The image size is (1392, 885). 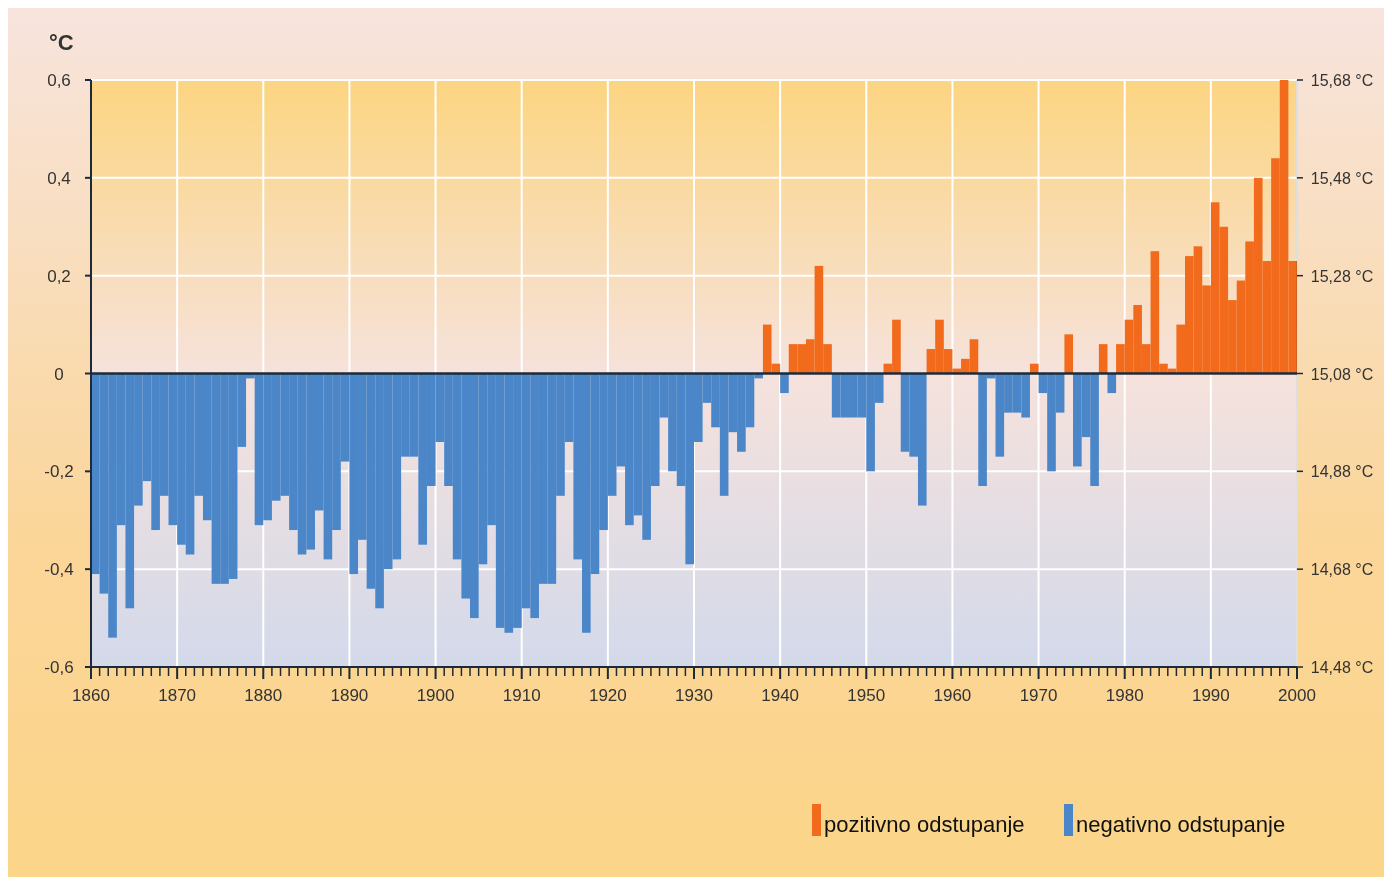 I want to click on x-tick-label: 1920, so click(x=607, y=695).